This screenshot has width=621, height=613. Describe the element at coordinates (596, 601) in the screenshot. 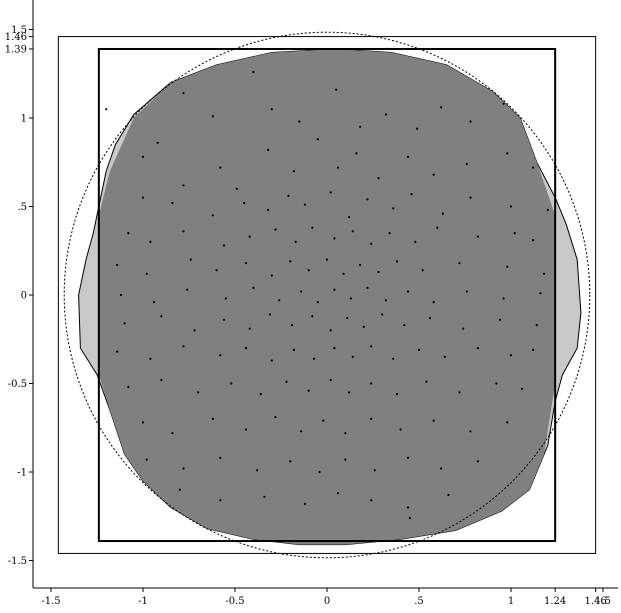

I see `x-tick-label: 1.46` at that location.